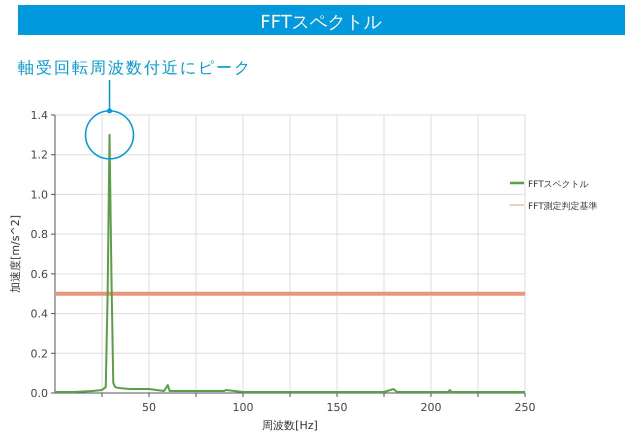 The height and width of the screenshot is (437, 625). Describe the element at coordinates (337, 407) in the screenshot. I see `x-tick-label: 150` at that location.